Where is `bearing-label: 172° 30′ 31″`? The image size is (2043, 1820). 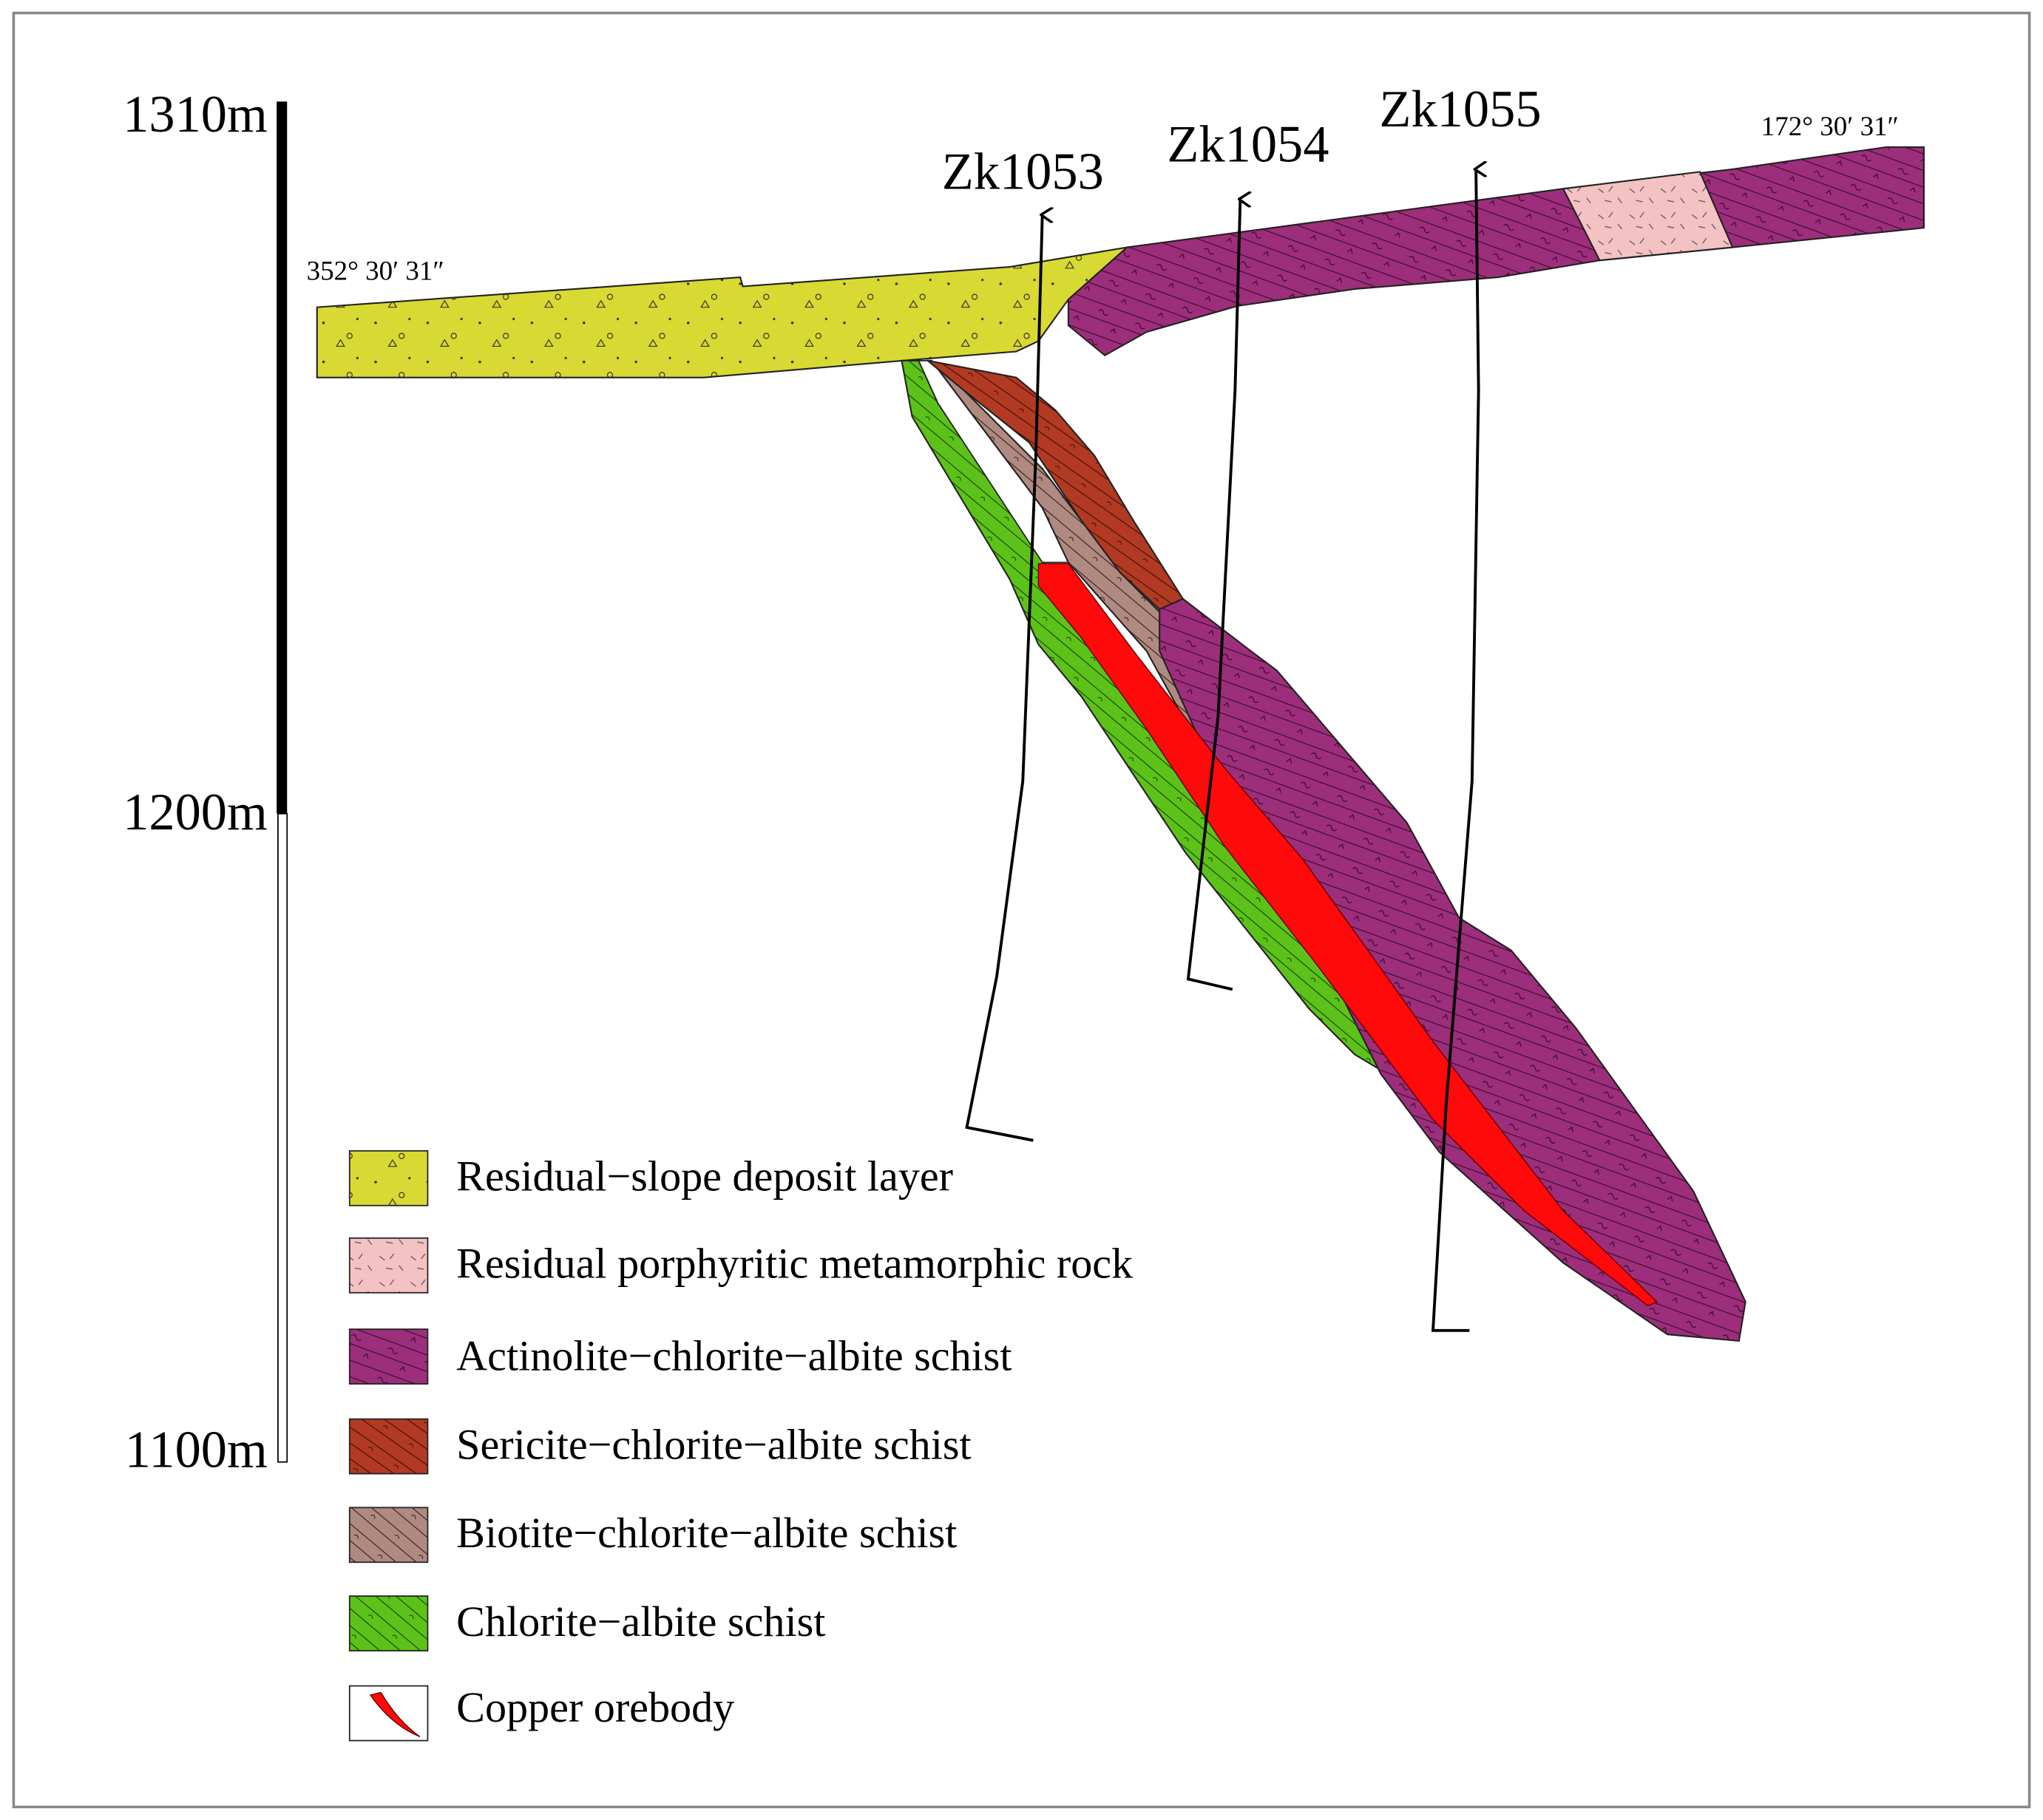 bearing-label: 172° 30′ 31″ is located at coordinates (1830, 126).